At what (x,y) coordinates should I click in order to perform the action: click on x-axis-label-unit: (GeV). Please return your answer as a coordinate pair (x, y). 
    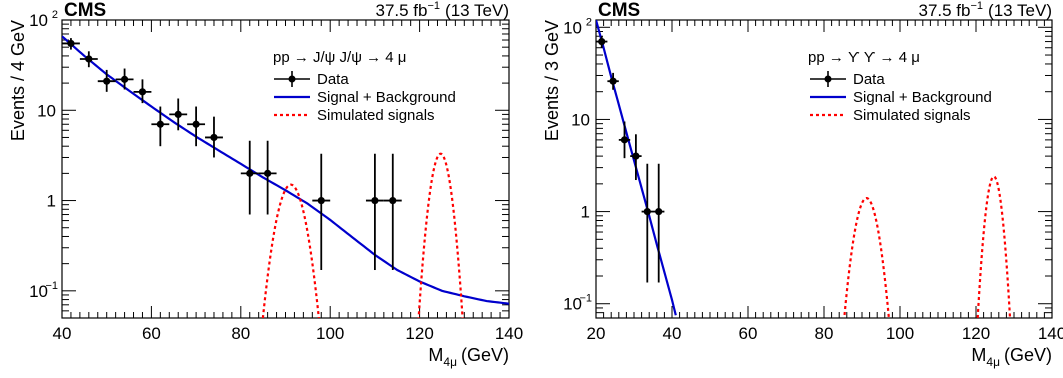
    Looking at the image, I should click on (1028, 355).